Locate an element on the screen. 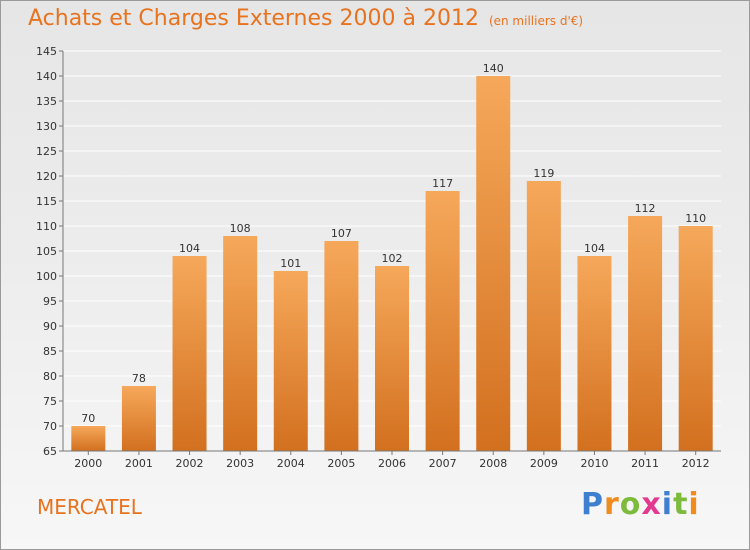  y-tick-label: 140 is located at coordinates (46, 76).